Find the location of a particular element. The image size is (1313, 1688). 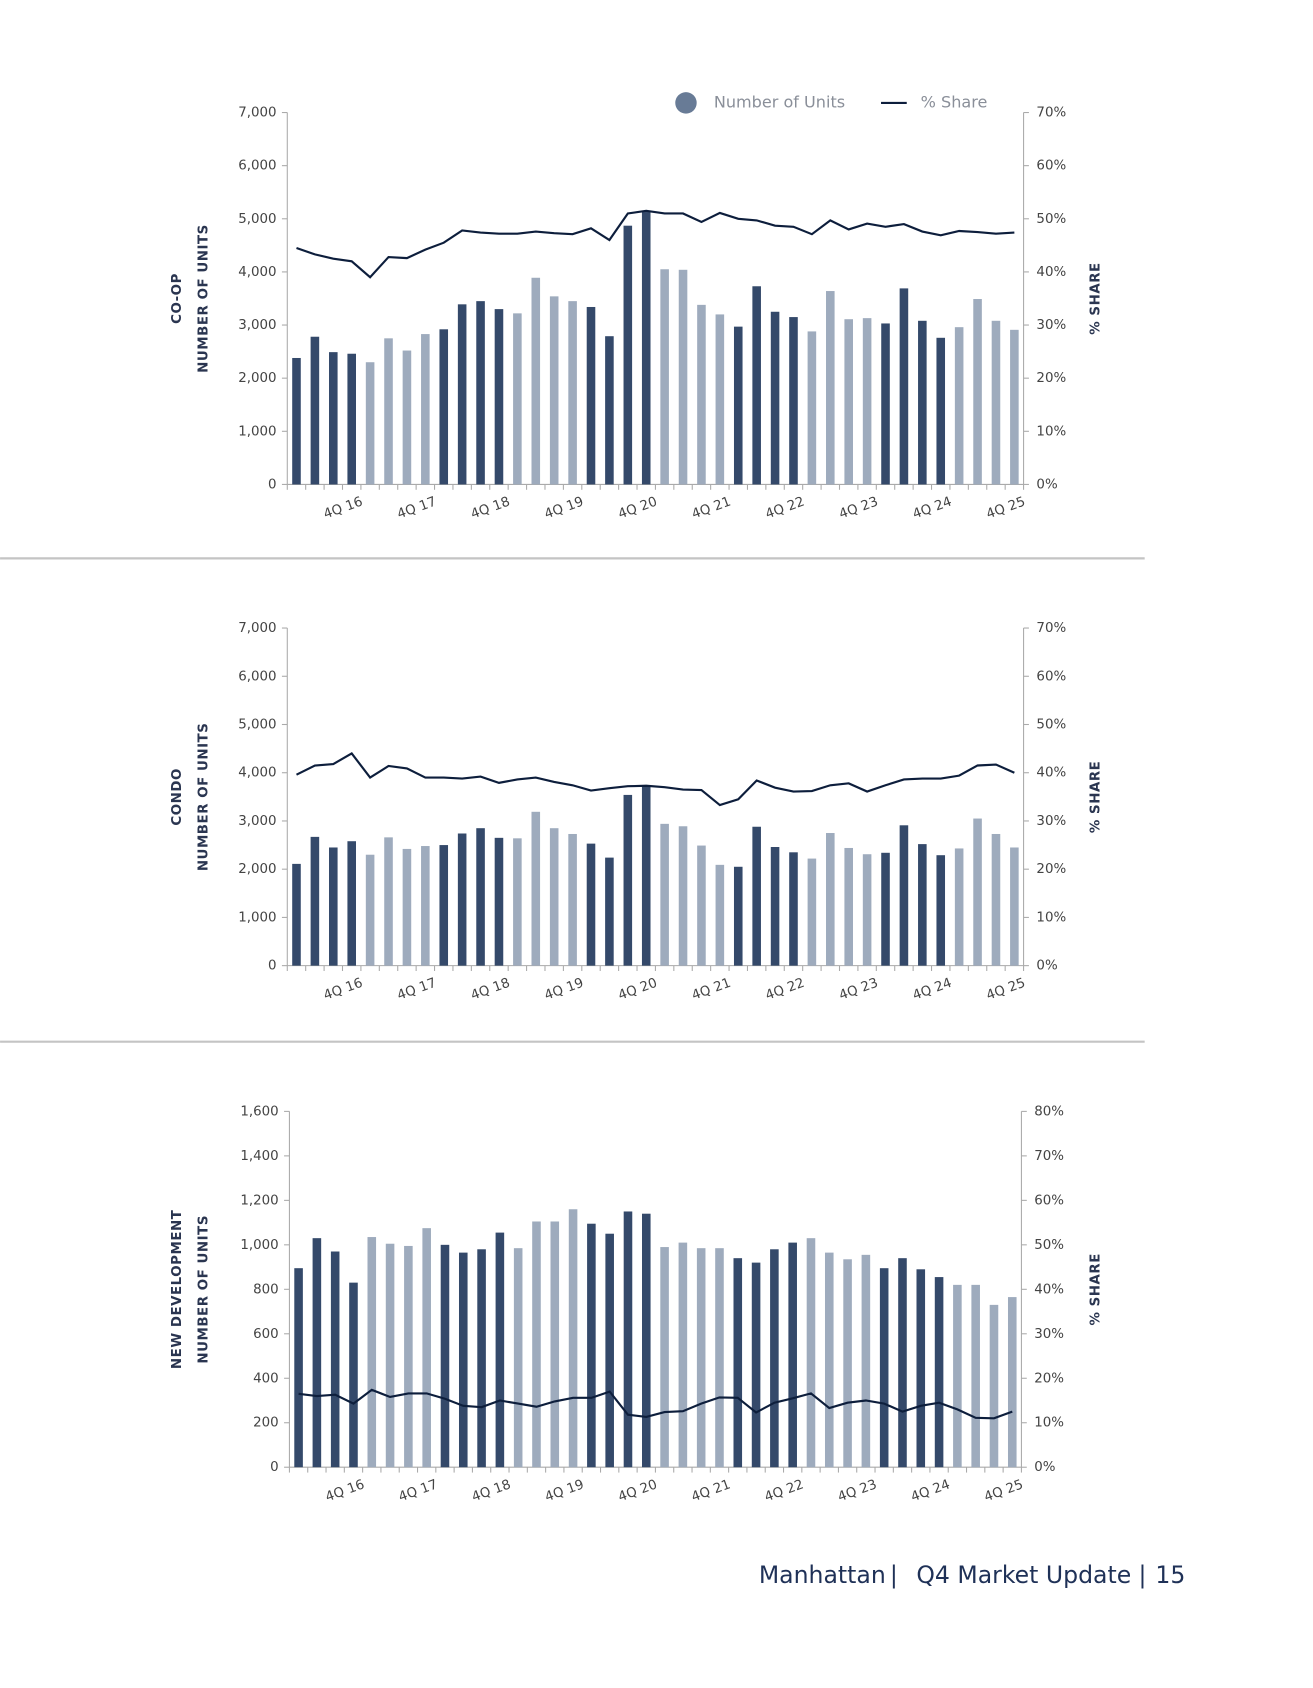

footer-location: Manhattan is located at coordinates (822, 1575).